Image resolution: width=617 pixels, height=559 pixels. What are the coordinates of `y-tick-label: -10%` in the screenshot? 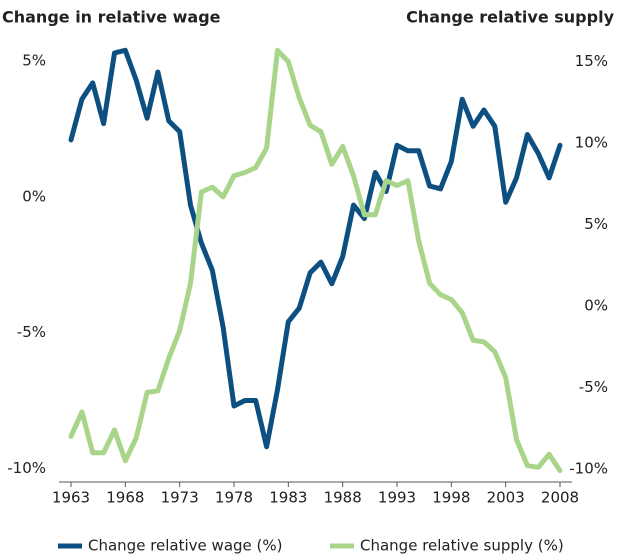 It's located at (26, 468).